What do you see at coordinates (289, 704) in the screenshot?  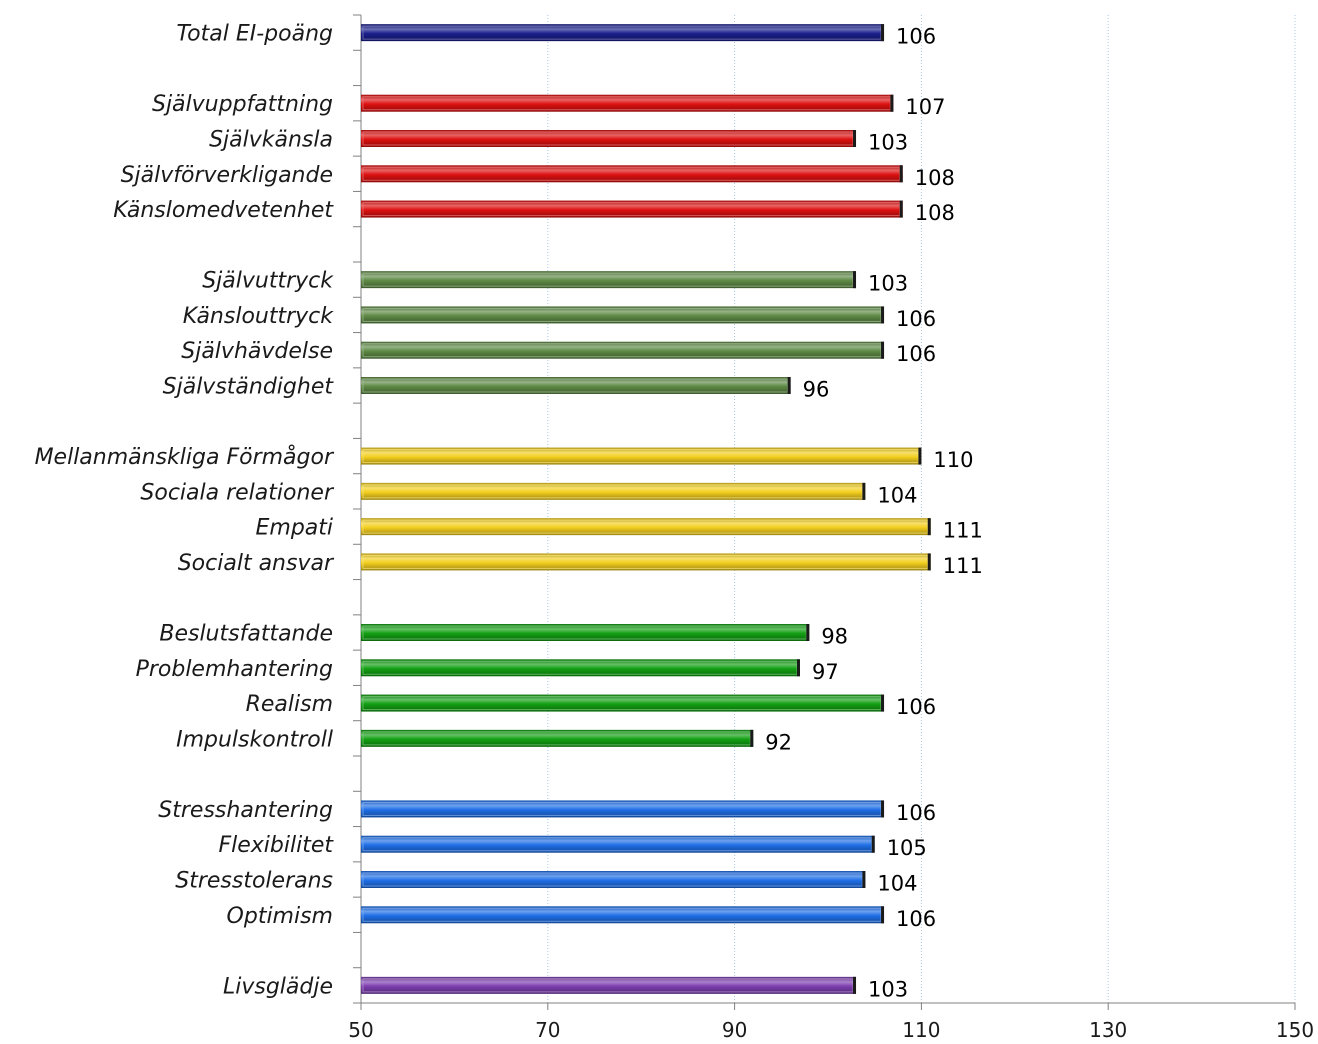 I see `category-label: Realism` at bounding box center [289, 704].